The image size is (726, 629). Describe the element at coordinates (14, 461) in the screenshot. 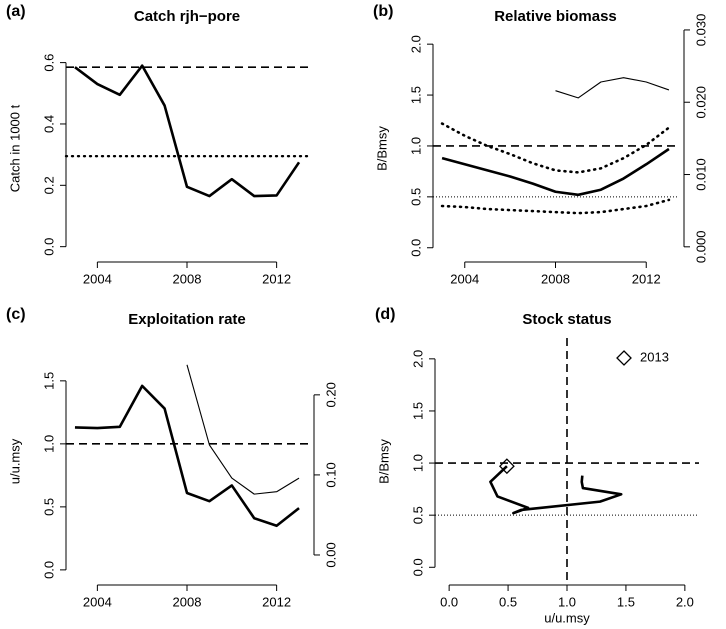

I see `y-axis-label: u/u.msy` at that location.